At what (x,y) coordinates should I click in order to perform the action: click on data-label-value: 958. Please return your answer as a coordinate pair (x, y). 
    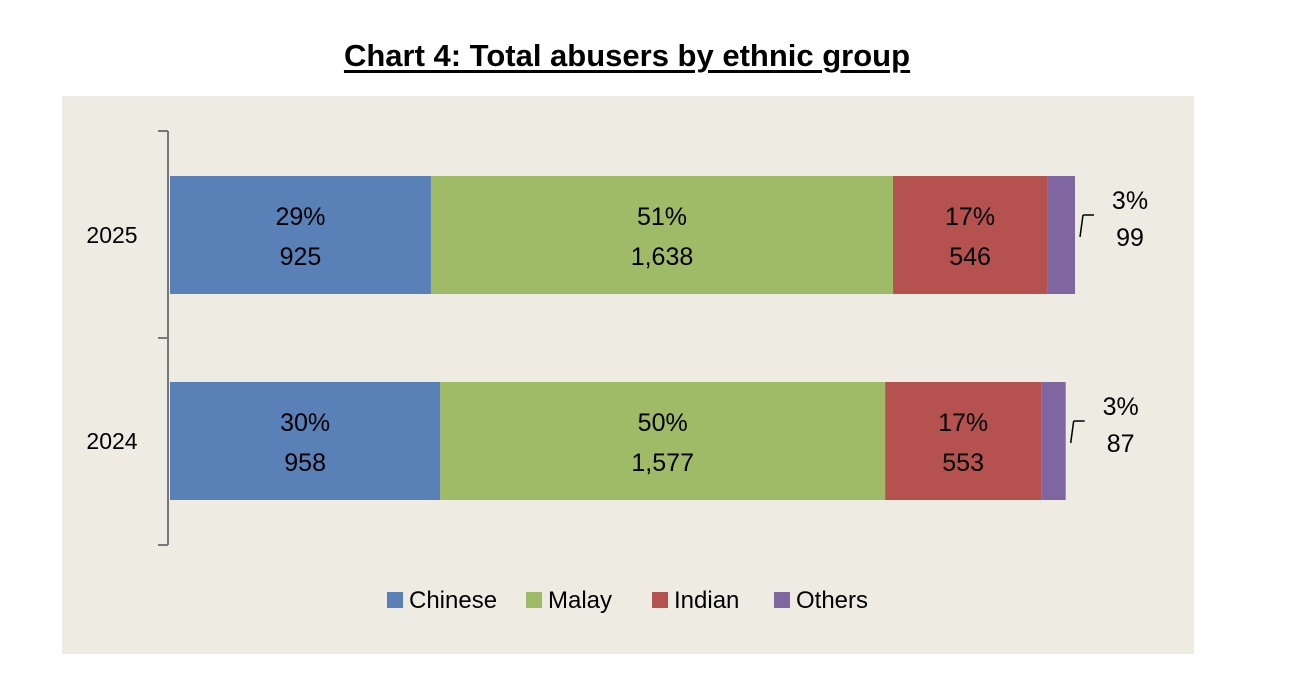
    Looking at the image, I should click on (305, 463).